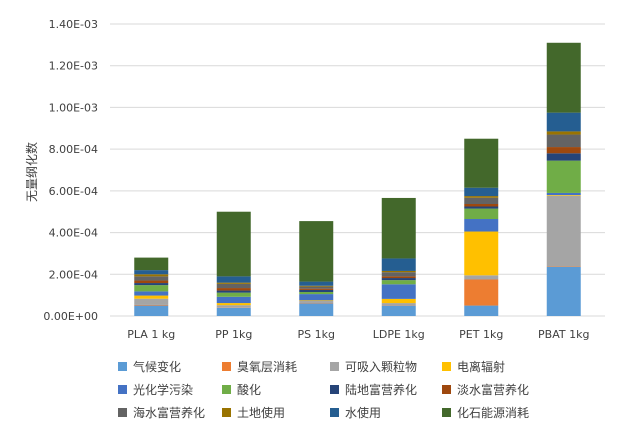 The width and height of the screenshot is (642, 429). I want to click on legend-label: 海水富营养化, so click(169, 413).